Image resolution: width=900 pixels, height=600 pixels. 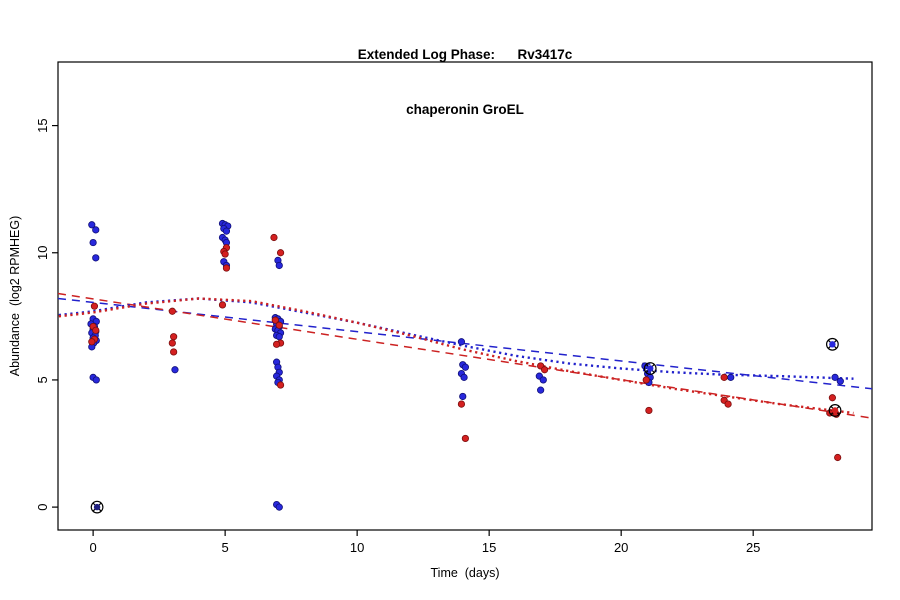 What do you see at coordinates (42, 253) in the screenshot?
I see `y-tick-label: 10` at bounding box center [42, 253].